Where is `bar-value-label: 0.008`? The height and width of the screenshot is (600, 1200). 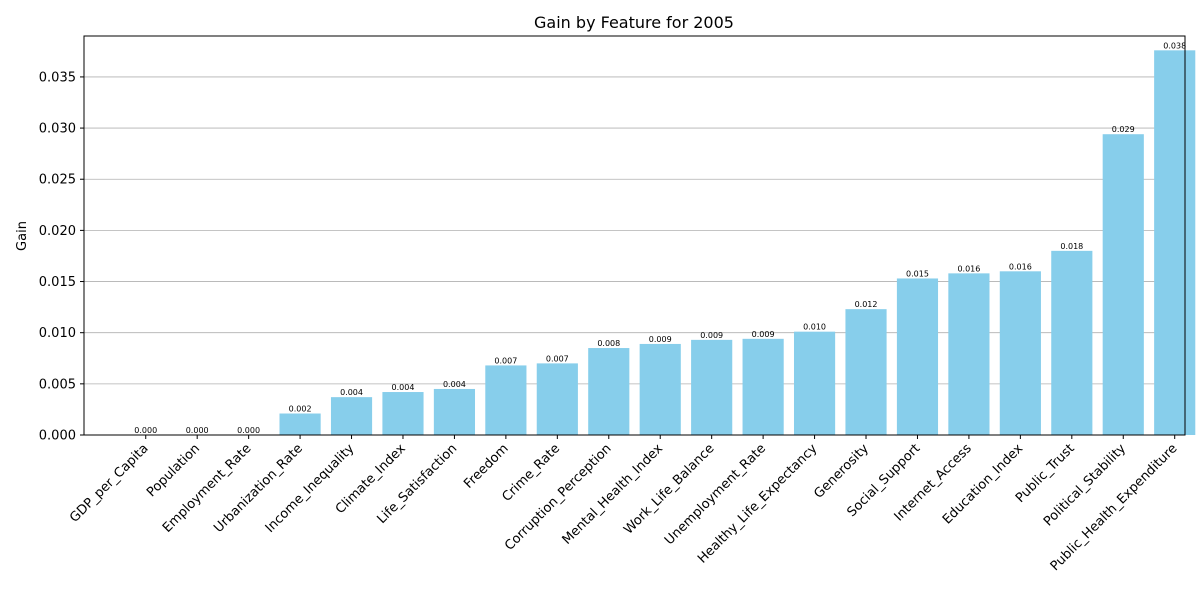 bar-value-label: 0.008 is located at coordinates (608, 343).